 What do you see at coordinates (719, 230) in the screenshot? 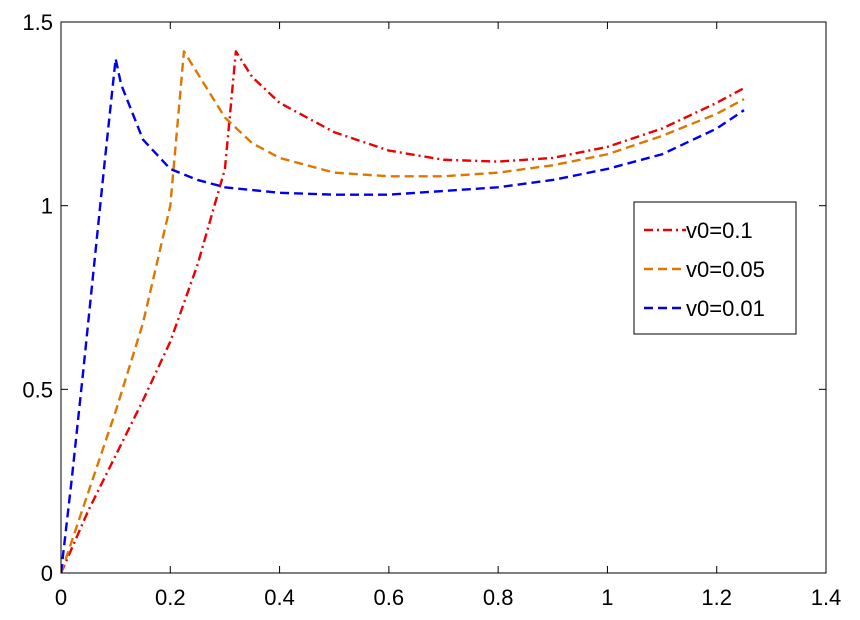
I see `legend-label-0: v0=0.1` at bounding box center [719, 230].